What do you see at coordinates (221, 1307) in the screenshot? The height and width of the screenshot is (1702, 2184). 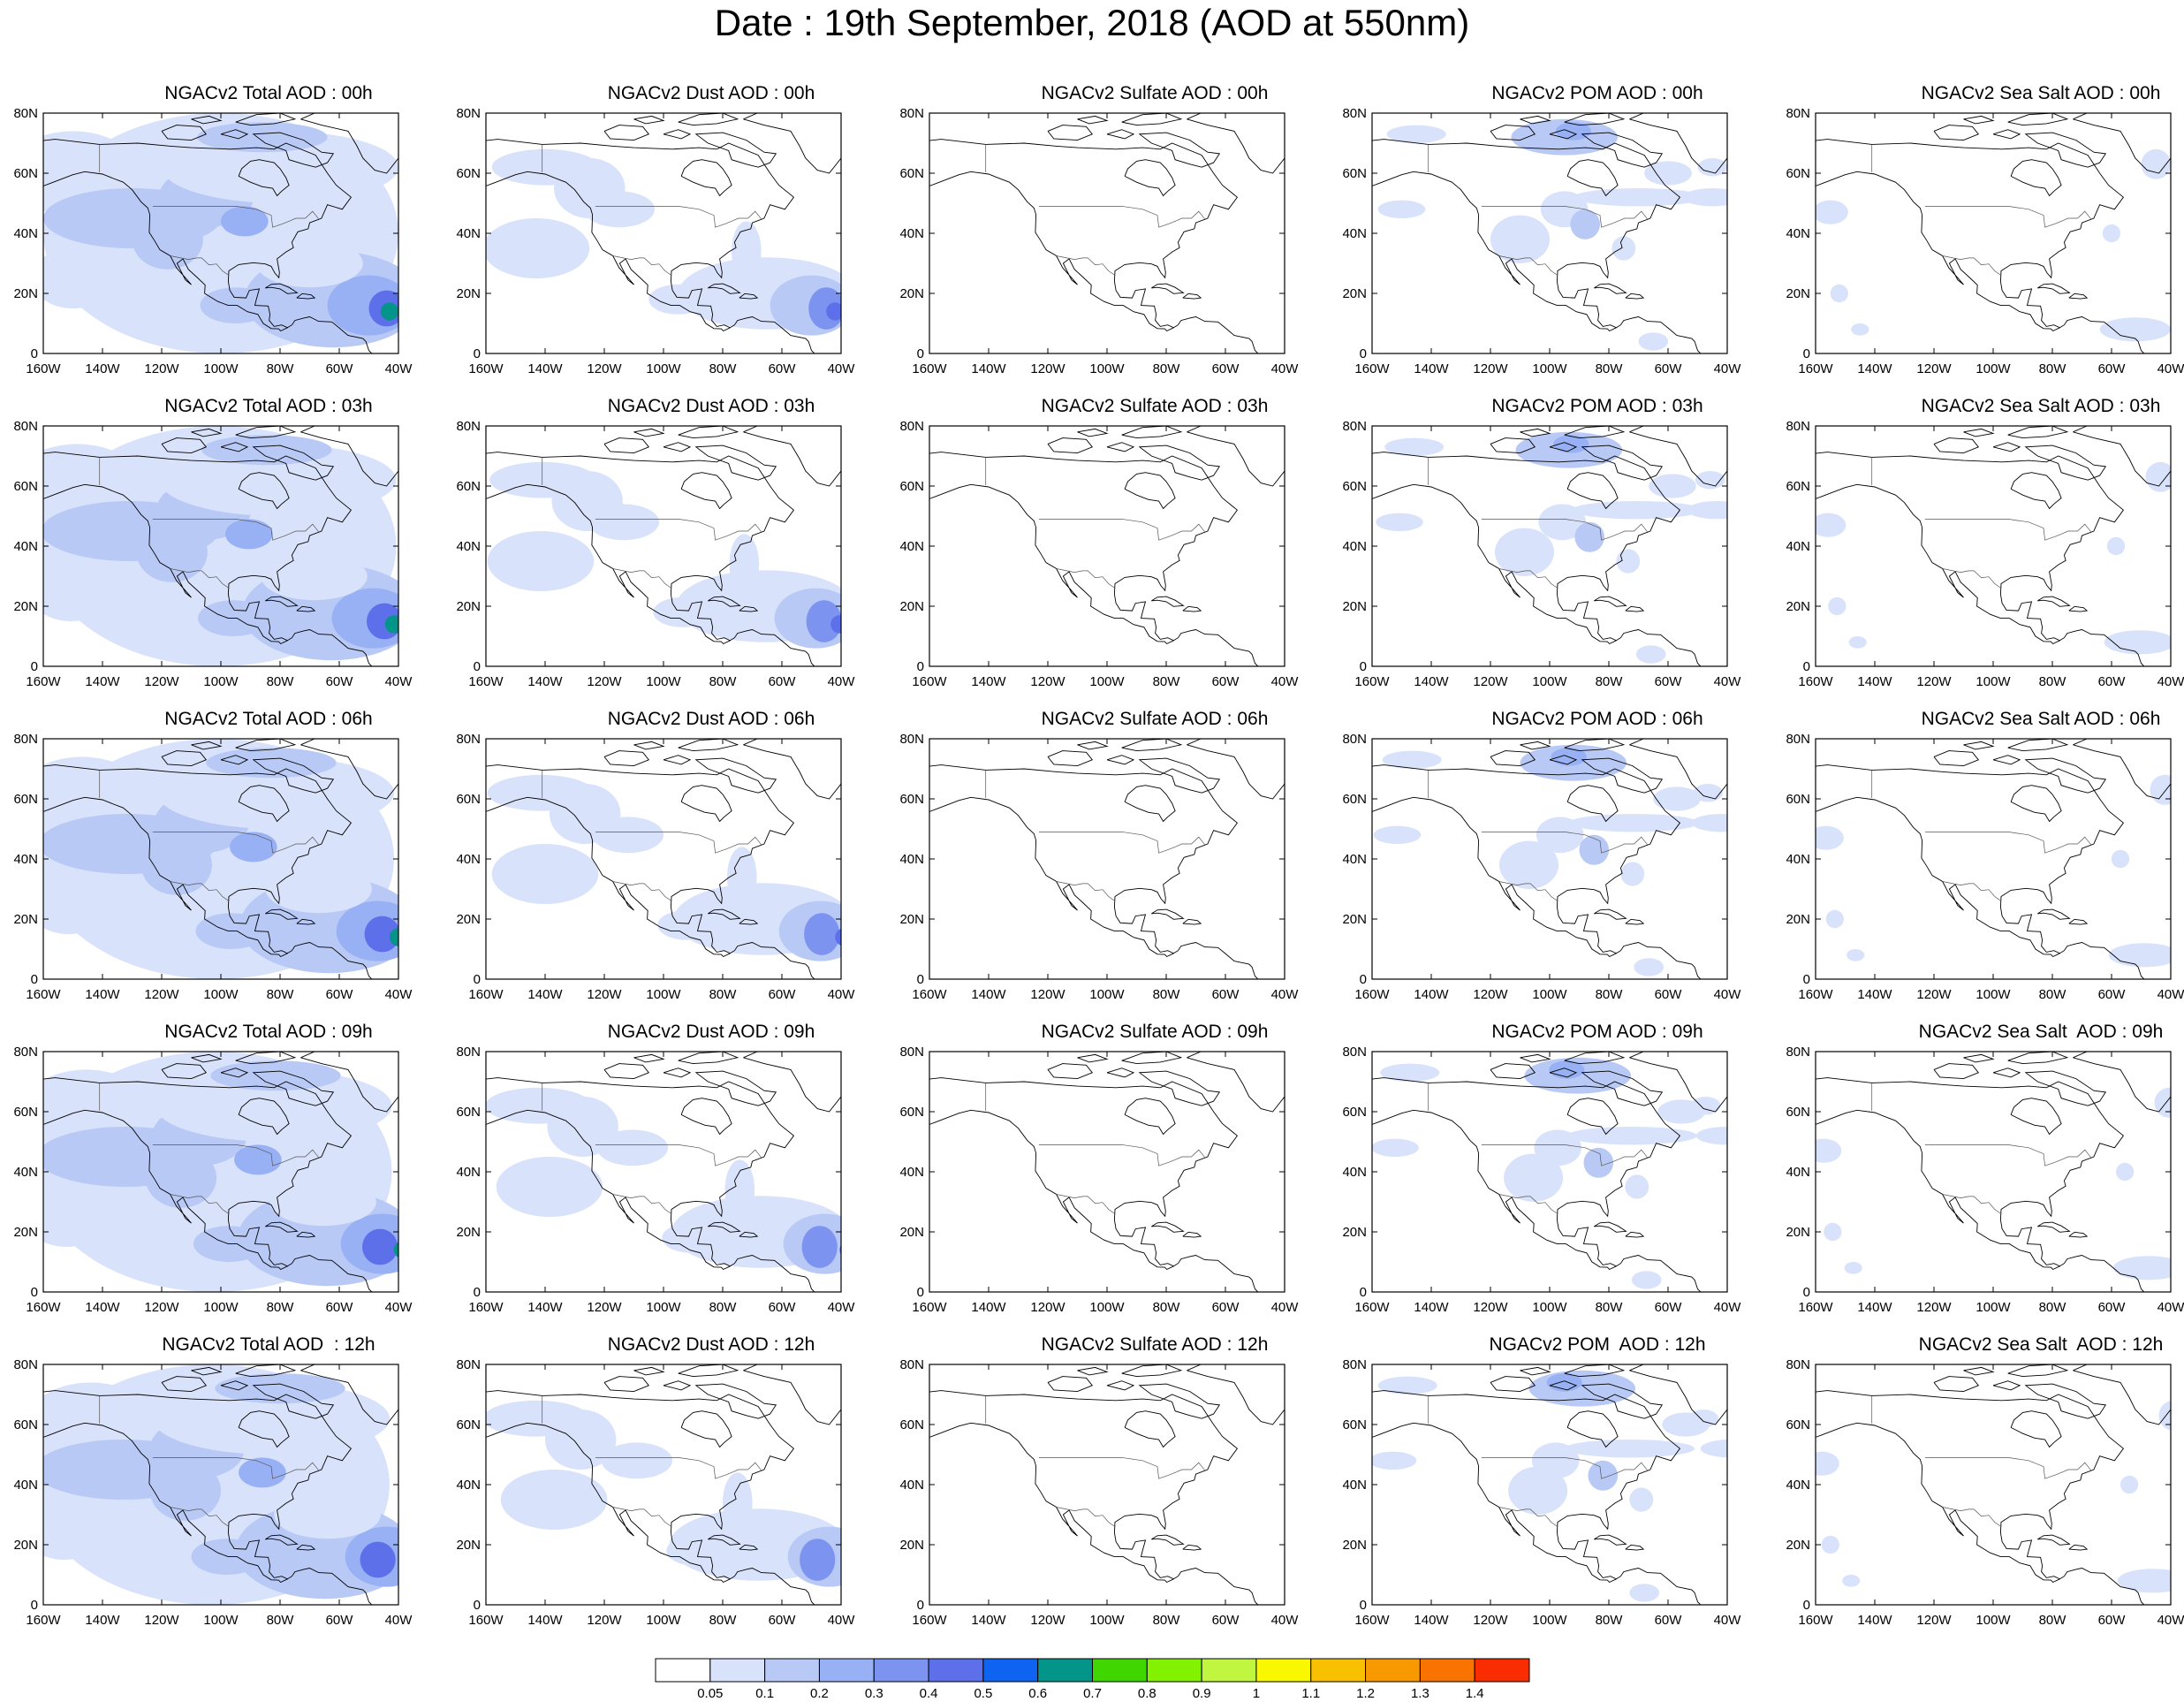 I see `lon-tick-label: 100W` at bounding box center [221, 1307].